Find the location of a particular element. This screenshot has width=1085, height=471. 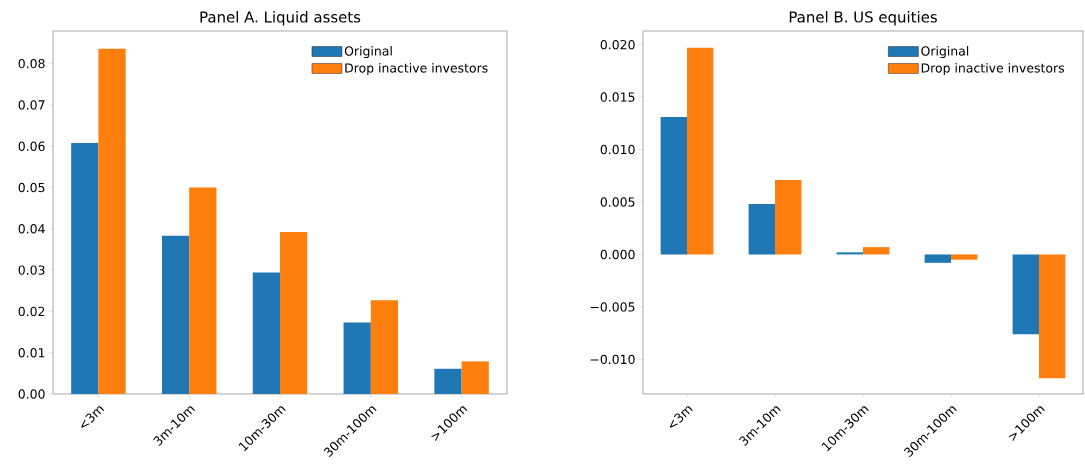

y-tick-label: 0.04 is located at coordinates (31, 229).